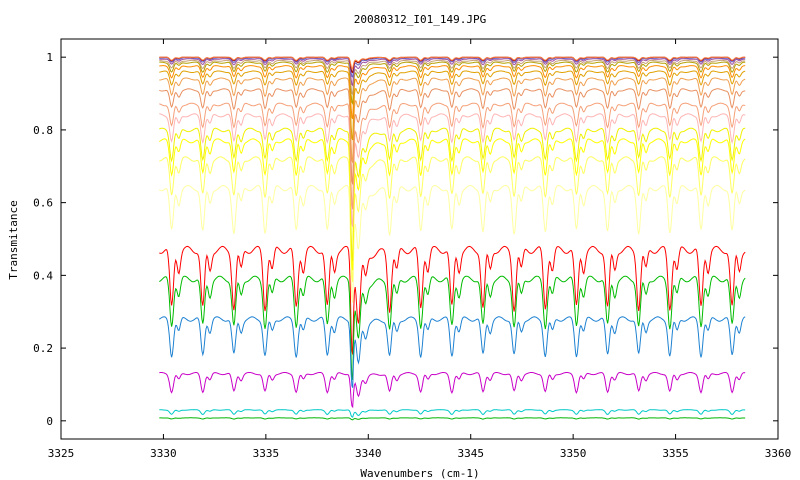  I want to click on y-tick-label: 0.2, so click(43, 348).